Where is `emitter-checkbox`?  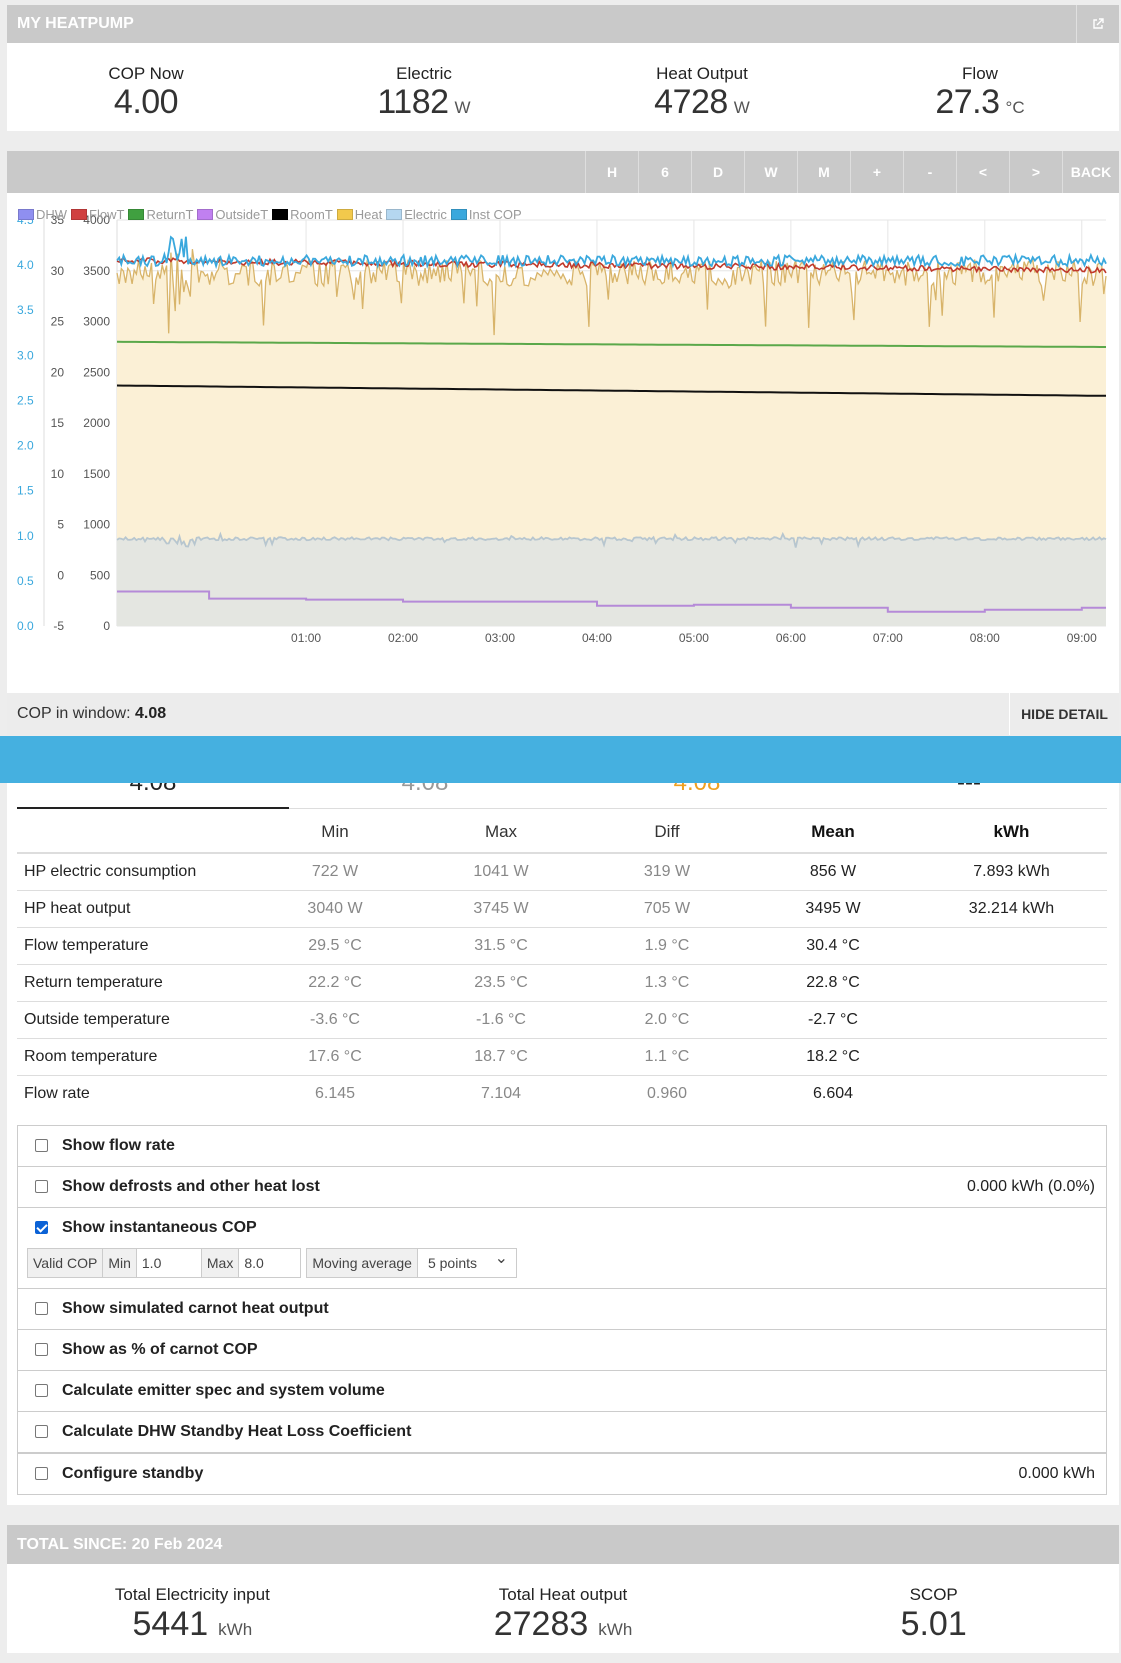
emitter-checkbox is located at coordinates (41, 1390).